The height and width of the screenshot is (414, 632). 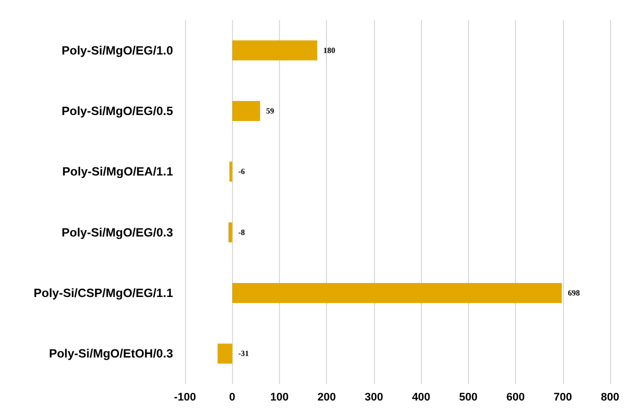 What do you see at coordinates (241, 232) in the screenshot?
I see `data-label: -8` at bounding box center [241, 232].